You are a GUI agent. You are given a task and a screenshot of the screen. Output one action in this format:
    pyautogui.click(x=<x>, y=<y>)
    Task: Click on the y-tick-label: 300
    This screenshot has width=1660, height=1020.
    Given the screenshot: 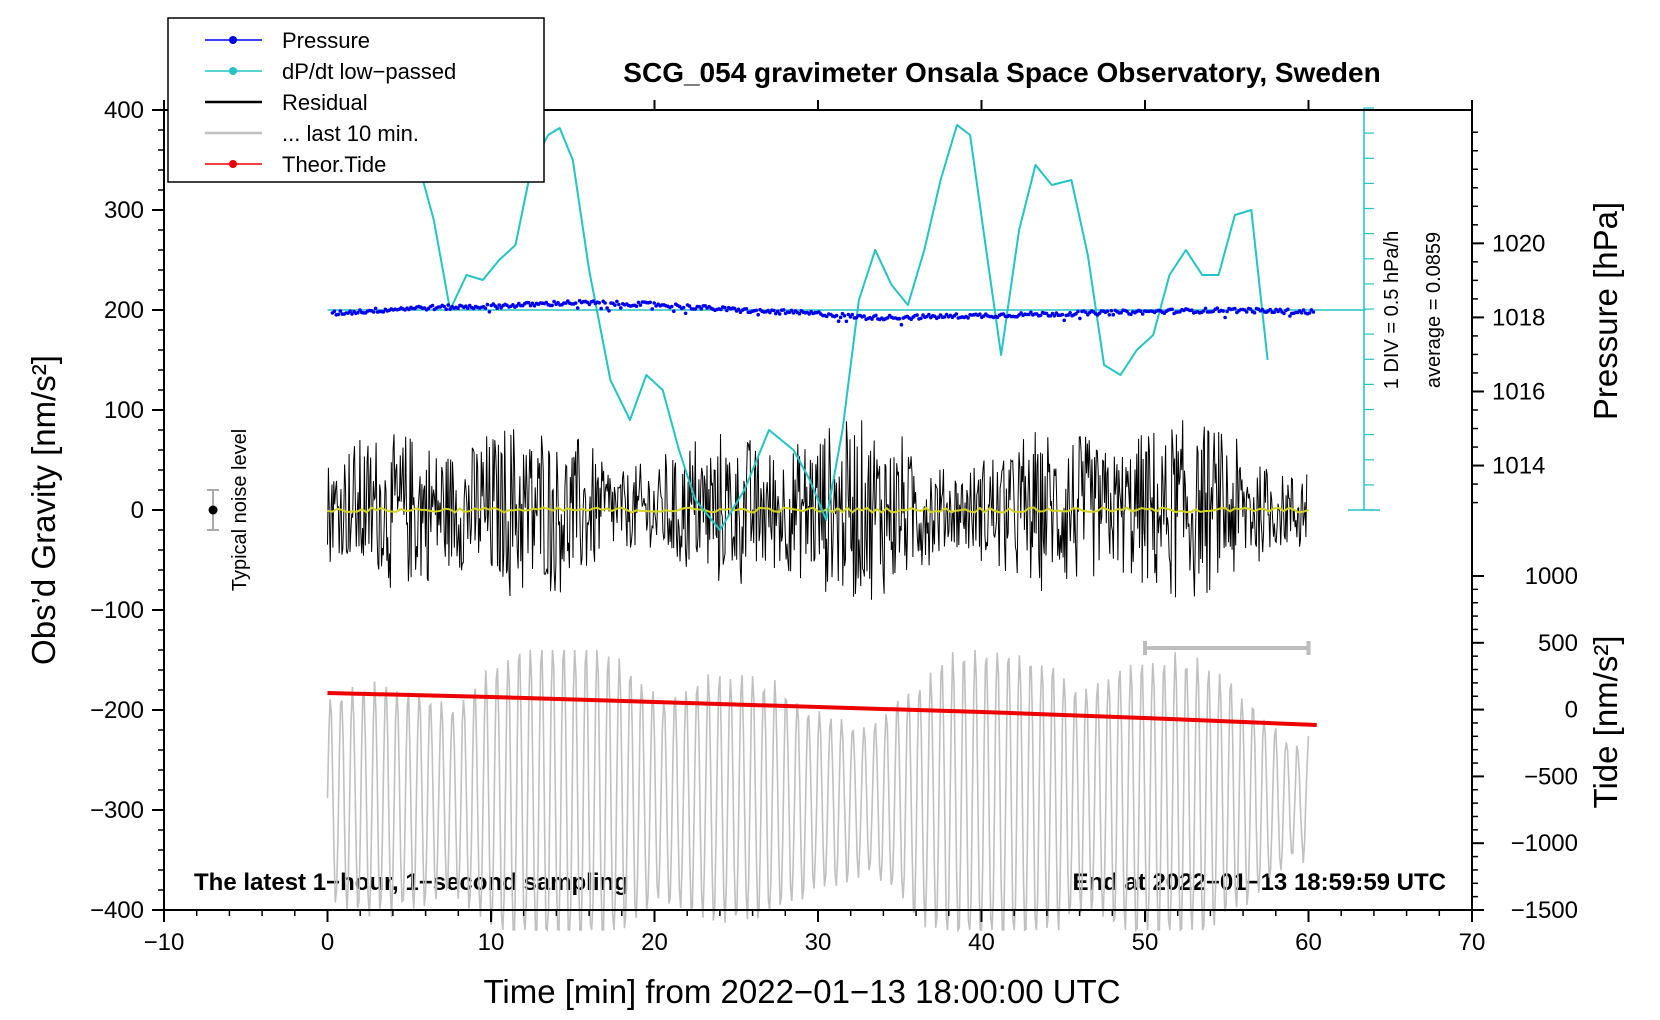 What is the action you would take?
    pyautogui.click(x=124, y=210)
    